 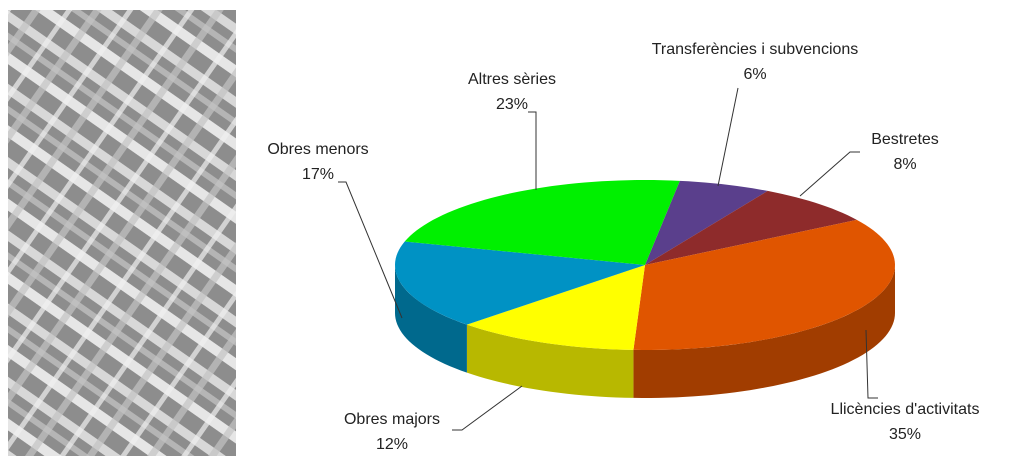 What do you see at coordinates (392, 419) in the screenshot?
I see `slice-label: Obres majors` at bounding box center [392, 419].